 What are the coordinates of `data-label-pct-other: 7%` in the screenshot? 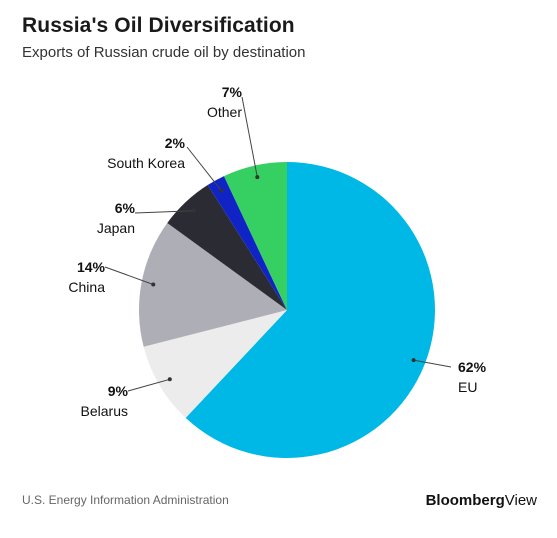 It's located at (232, 92).